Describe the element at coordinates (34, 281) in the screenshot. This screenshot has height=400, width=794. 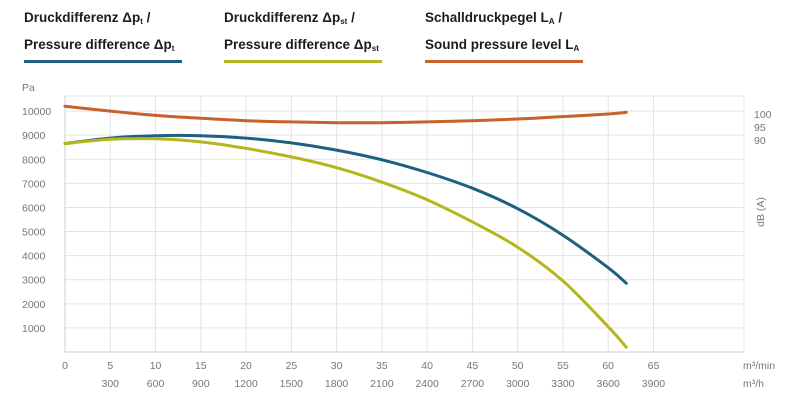
I see `y-tick-label: 3000` at that location.